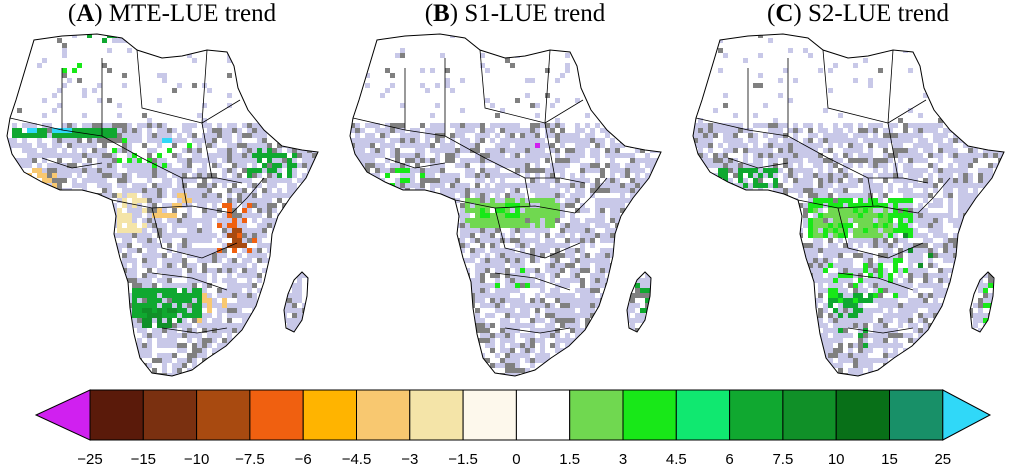  Describe the element at coordinates (535, 13) in the screenshot. I see `panel-b-title-text: S1-LUE trend` at that location.